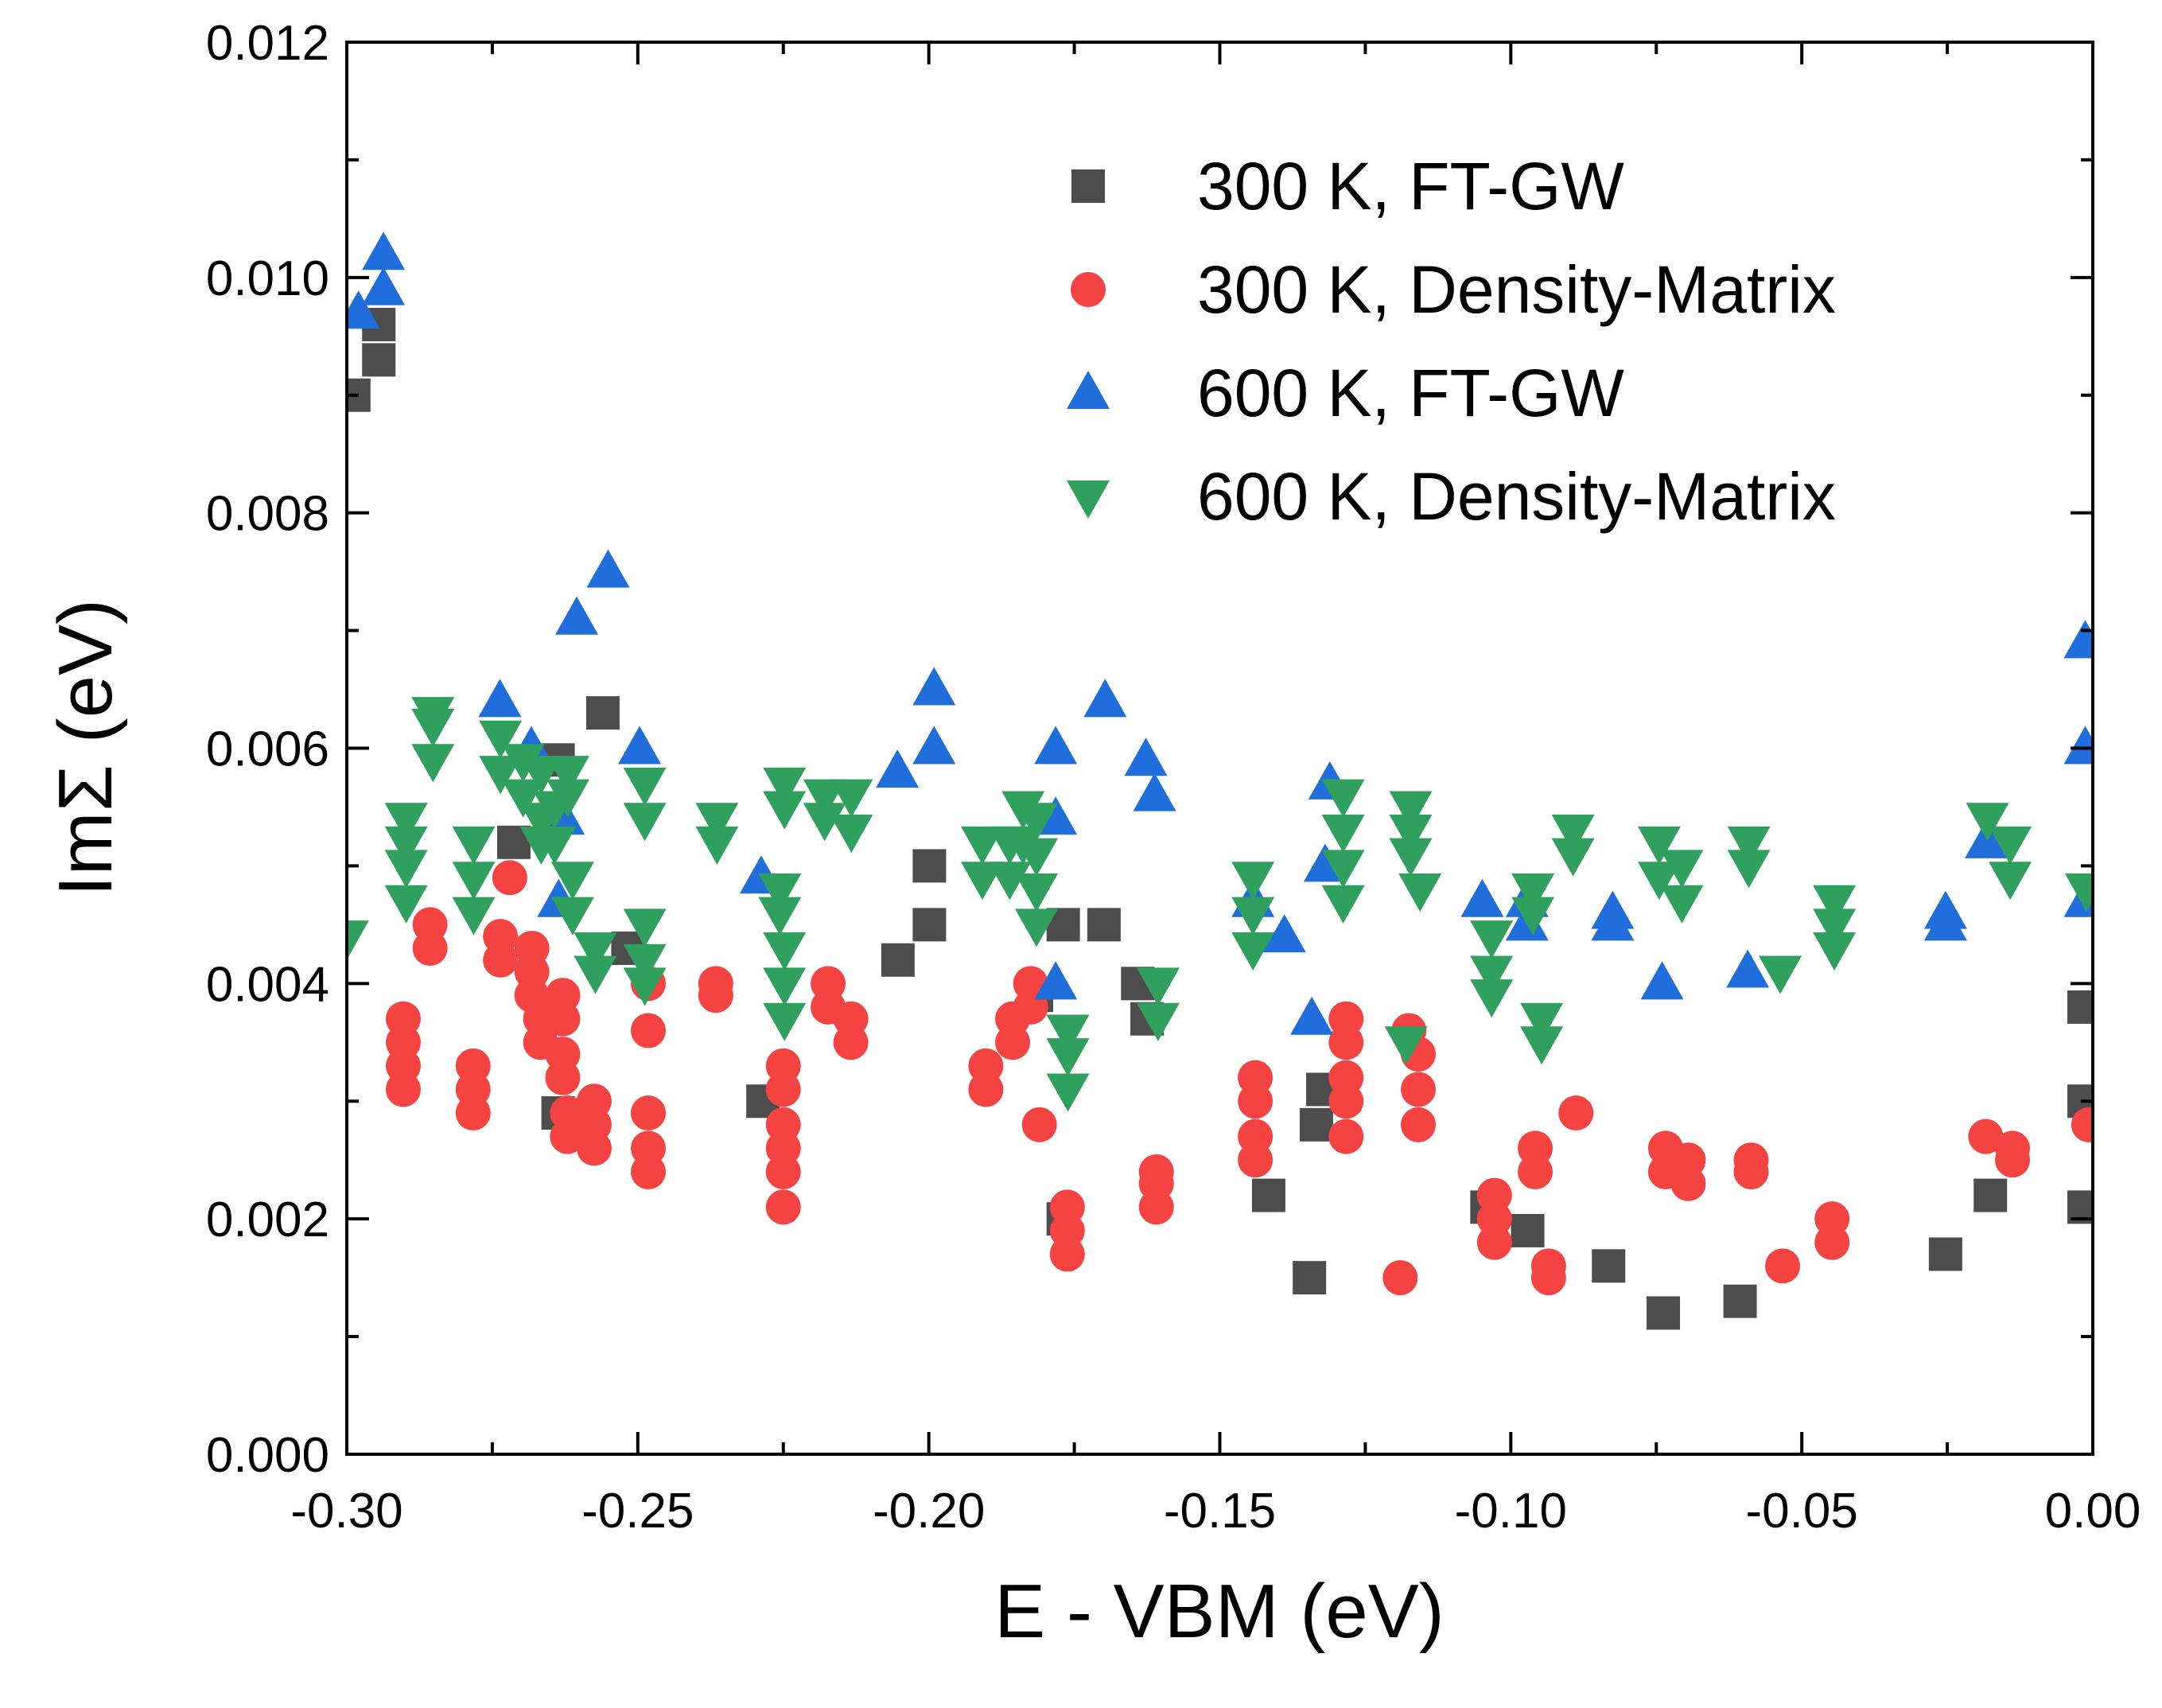 The image size is (2162, 1708). I want to click on x-tick-label: -0.10, so click(1511, 1511).